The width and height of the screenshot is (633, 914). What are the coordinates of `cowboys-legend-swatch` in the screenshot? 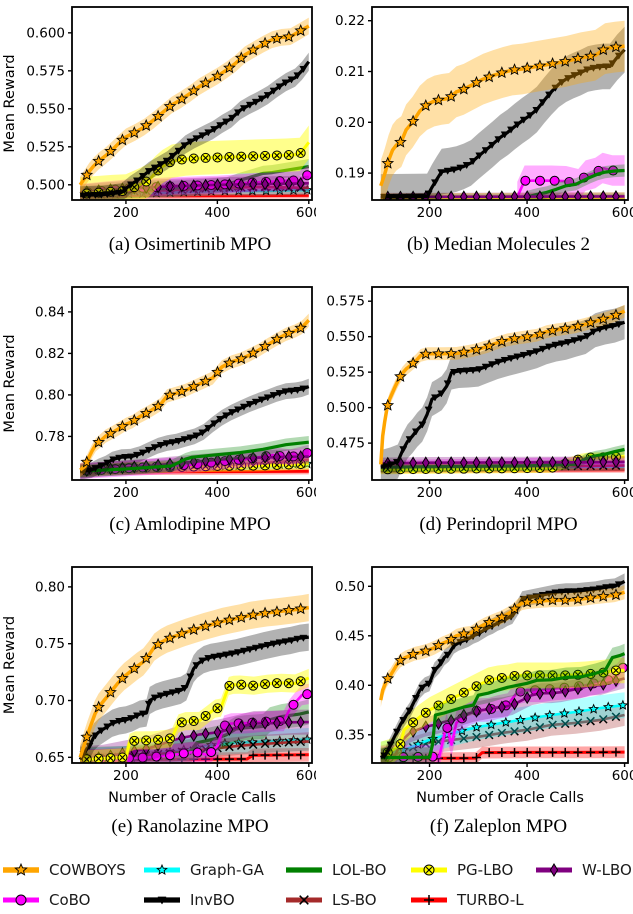 It's located at (21, 869).